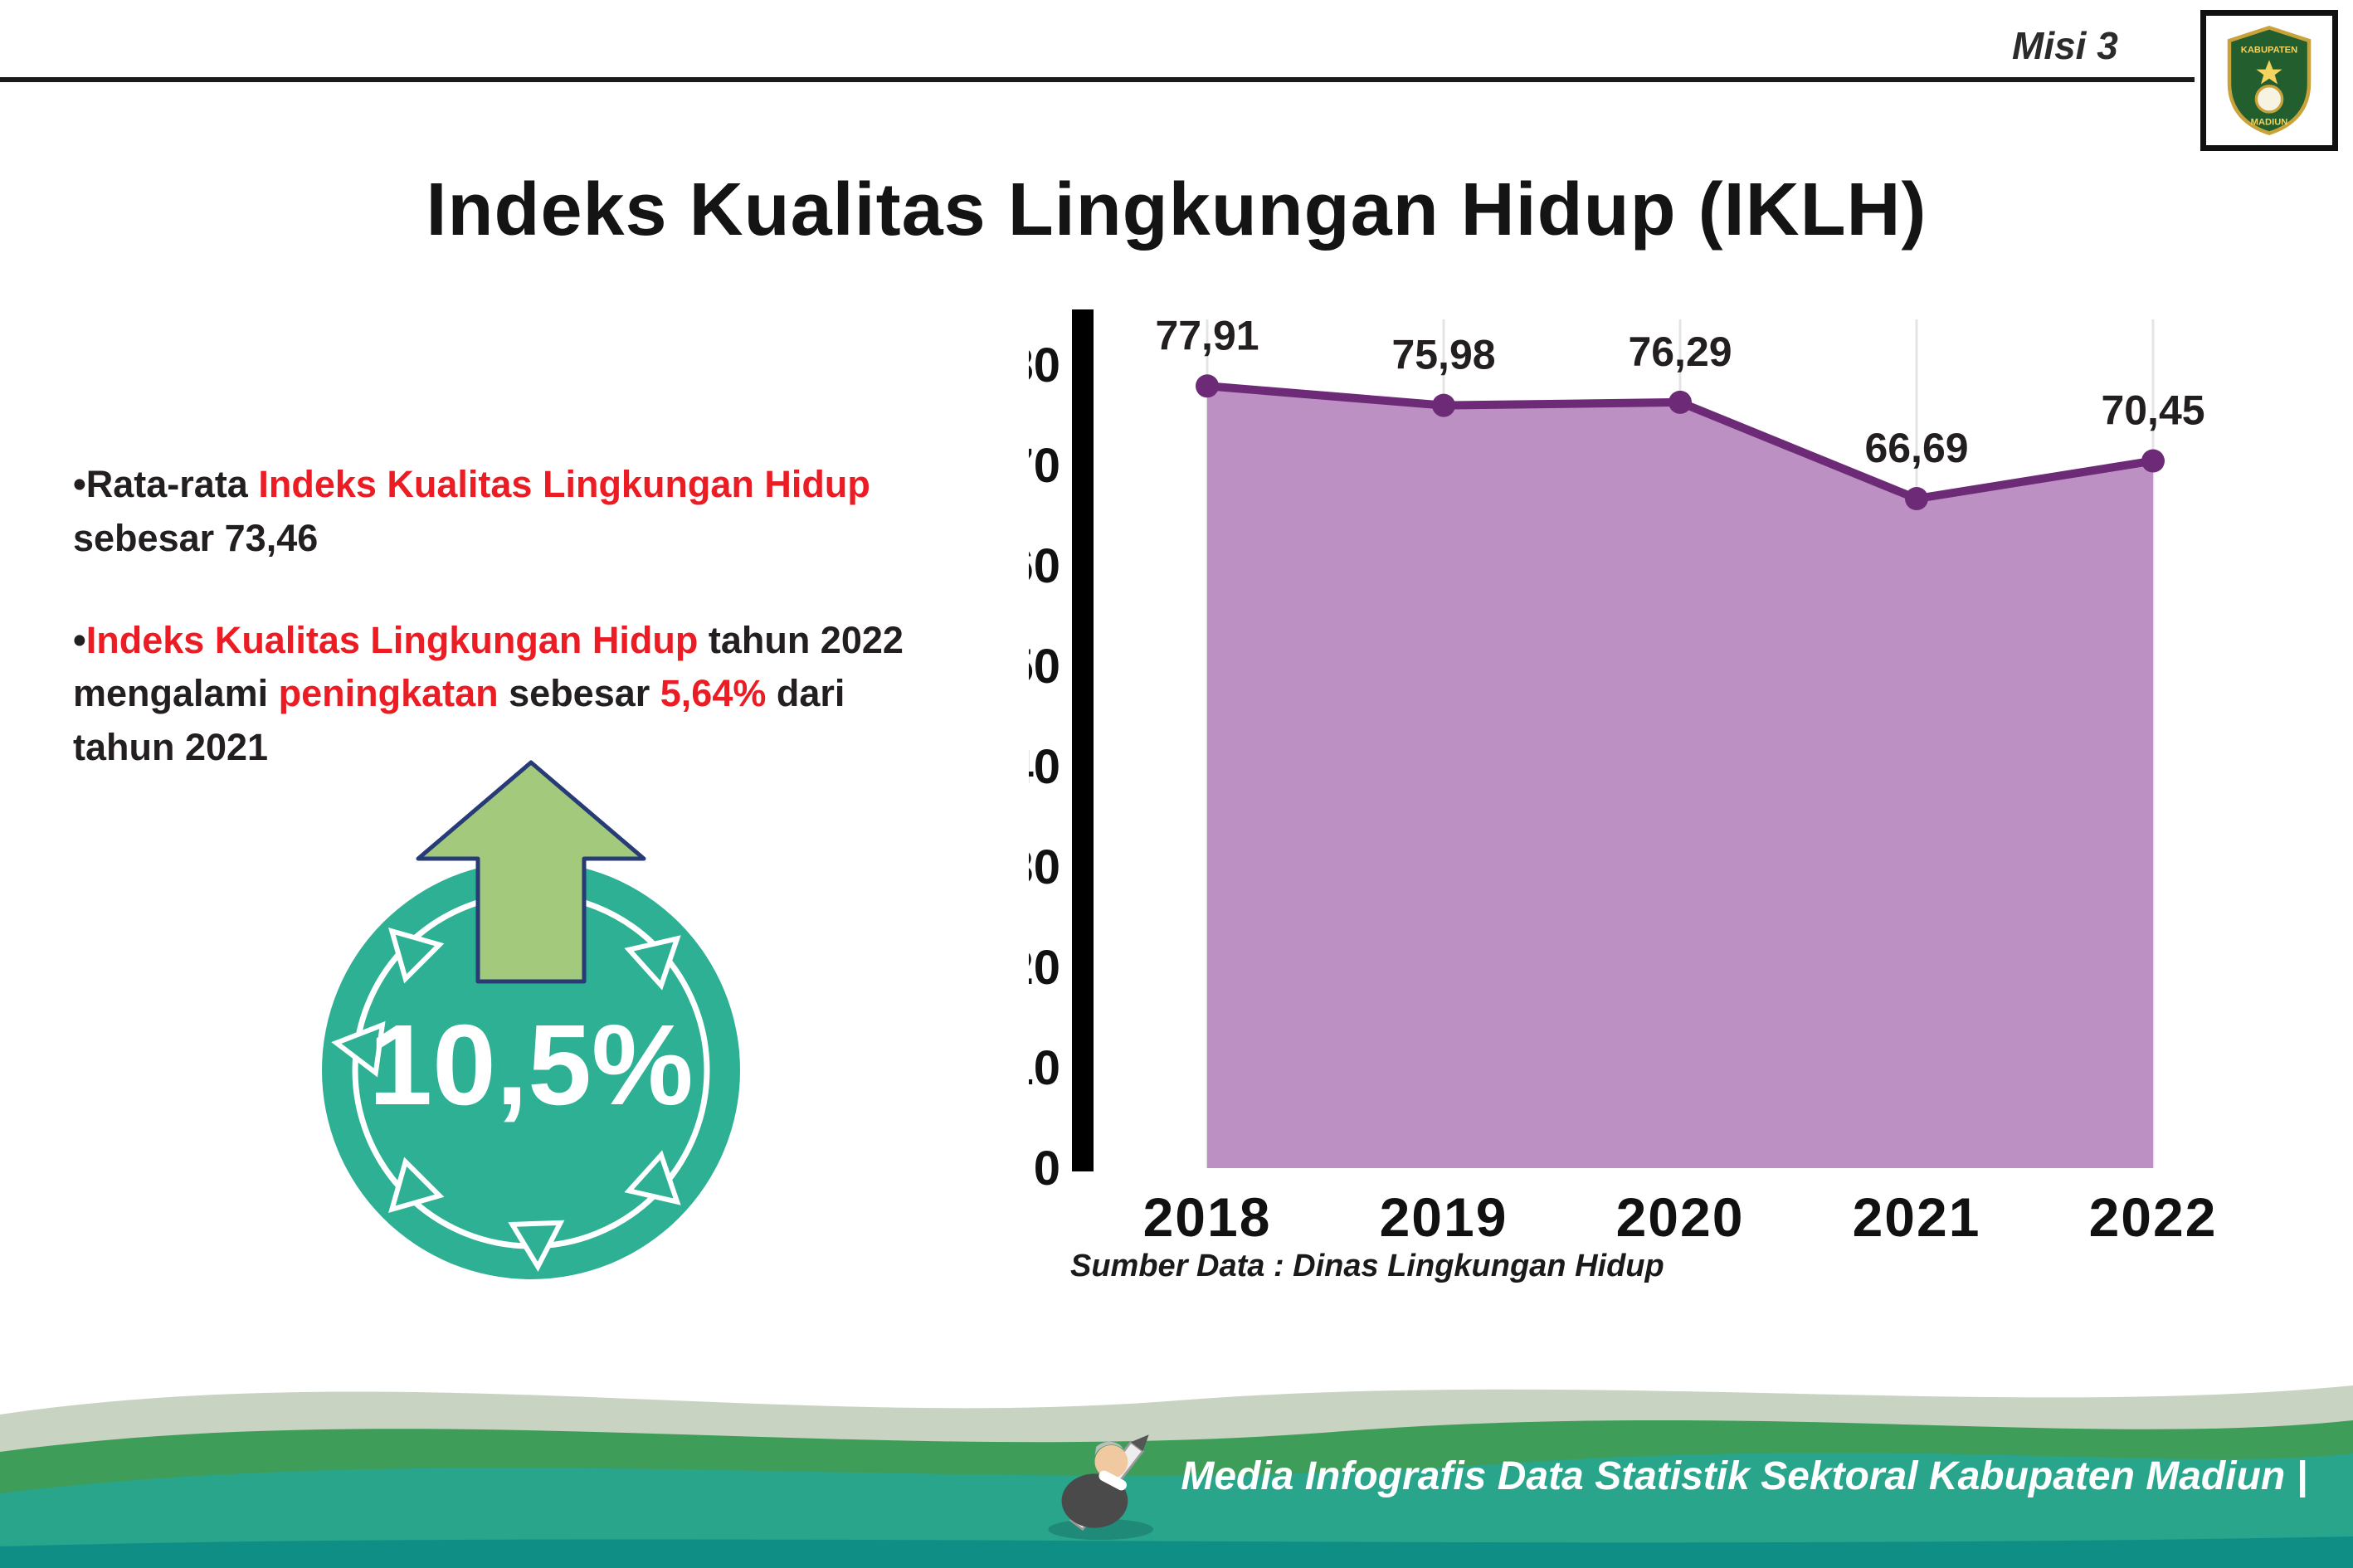 The image size is (2353, 1568). What do you see at coordinates (1044, 1068) in the screenshot?
I see `chart-ytick-label: 10` at bounding box center [1044, 1068].